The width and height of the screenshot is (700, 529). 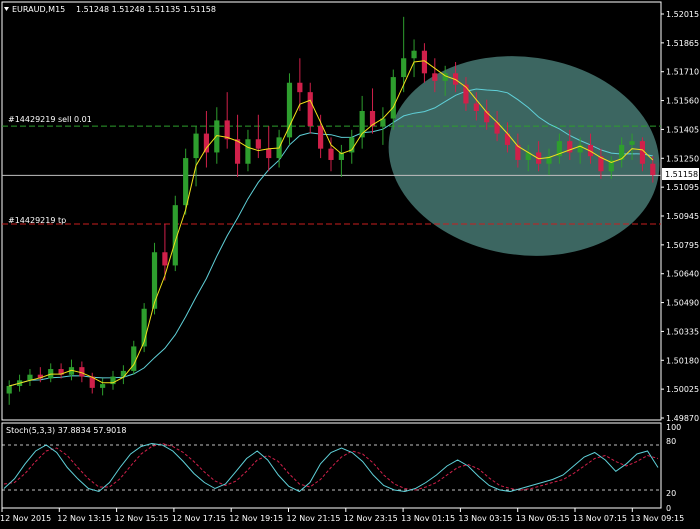 I want to click on price-axis-label: 1.50795, so click(x=682, y=245).